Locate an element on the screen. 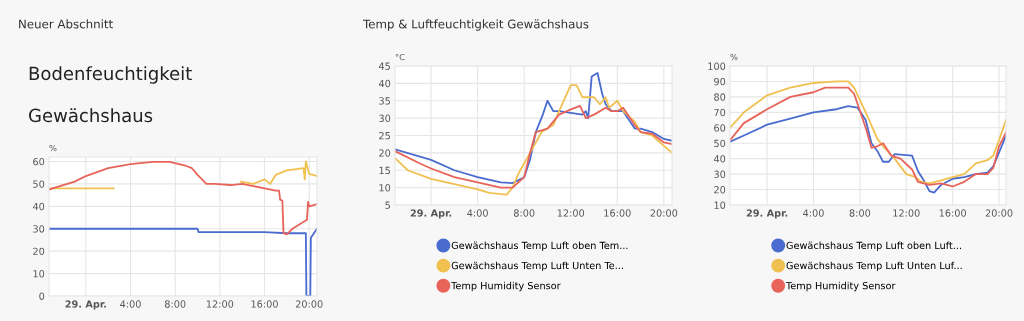  y-tick-label: 5 is located at coordinates (387, 205).